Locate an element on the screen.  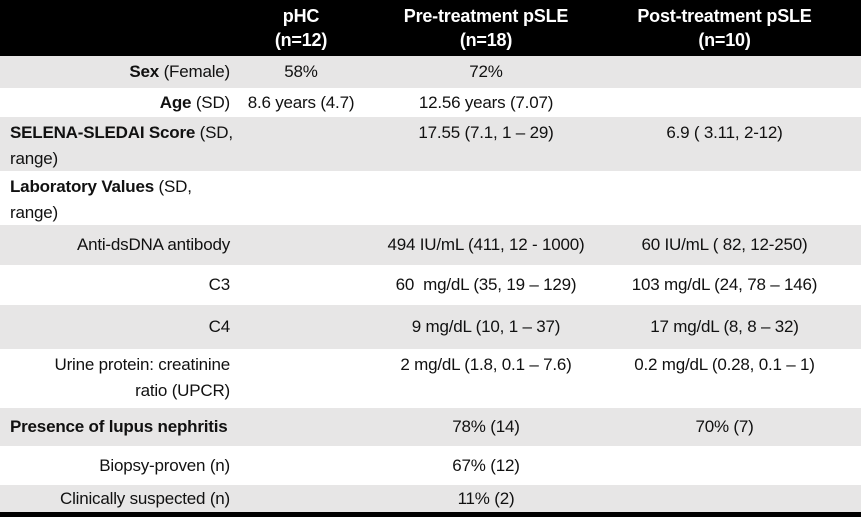
laboratory-values-pre-value is located at coordinates (486, 172).